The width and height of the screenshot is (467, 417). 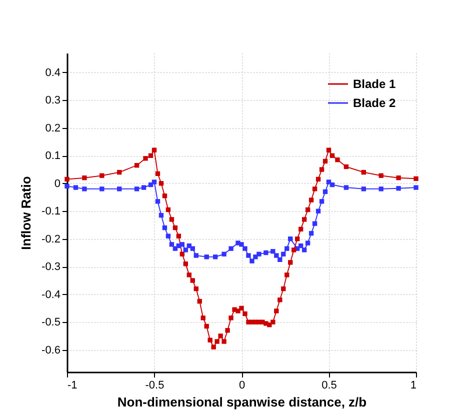 What do you see at coordinates (52, 128) in the screenshot?
I see `y-tick-label: 0.2` at bounding box center [52, 128].